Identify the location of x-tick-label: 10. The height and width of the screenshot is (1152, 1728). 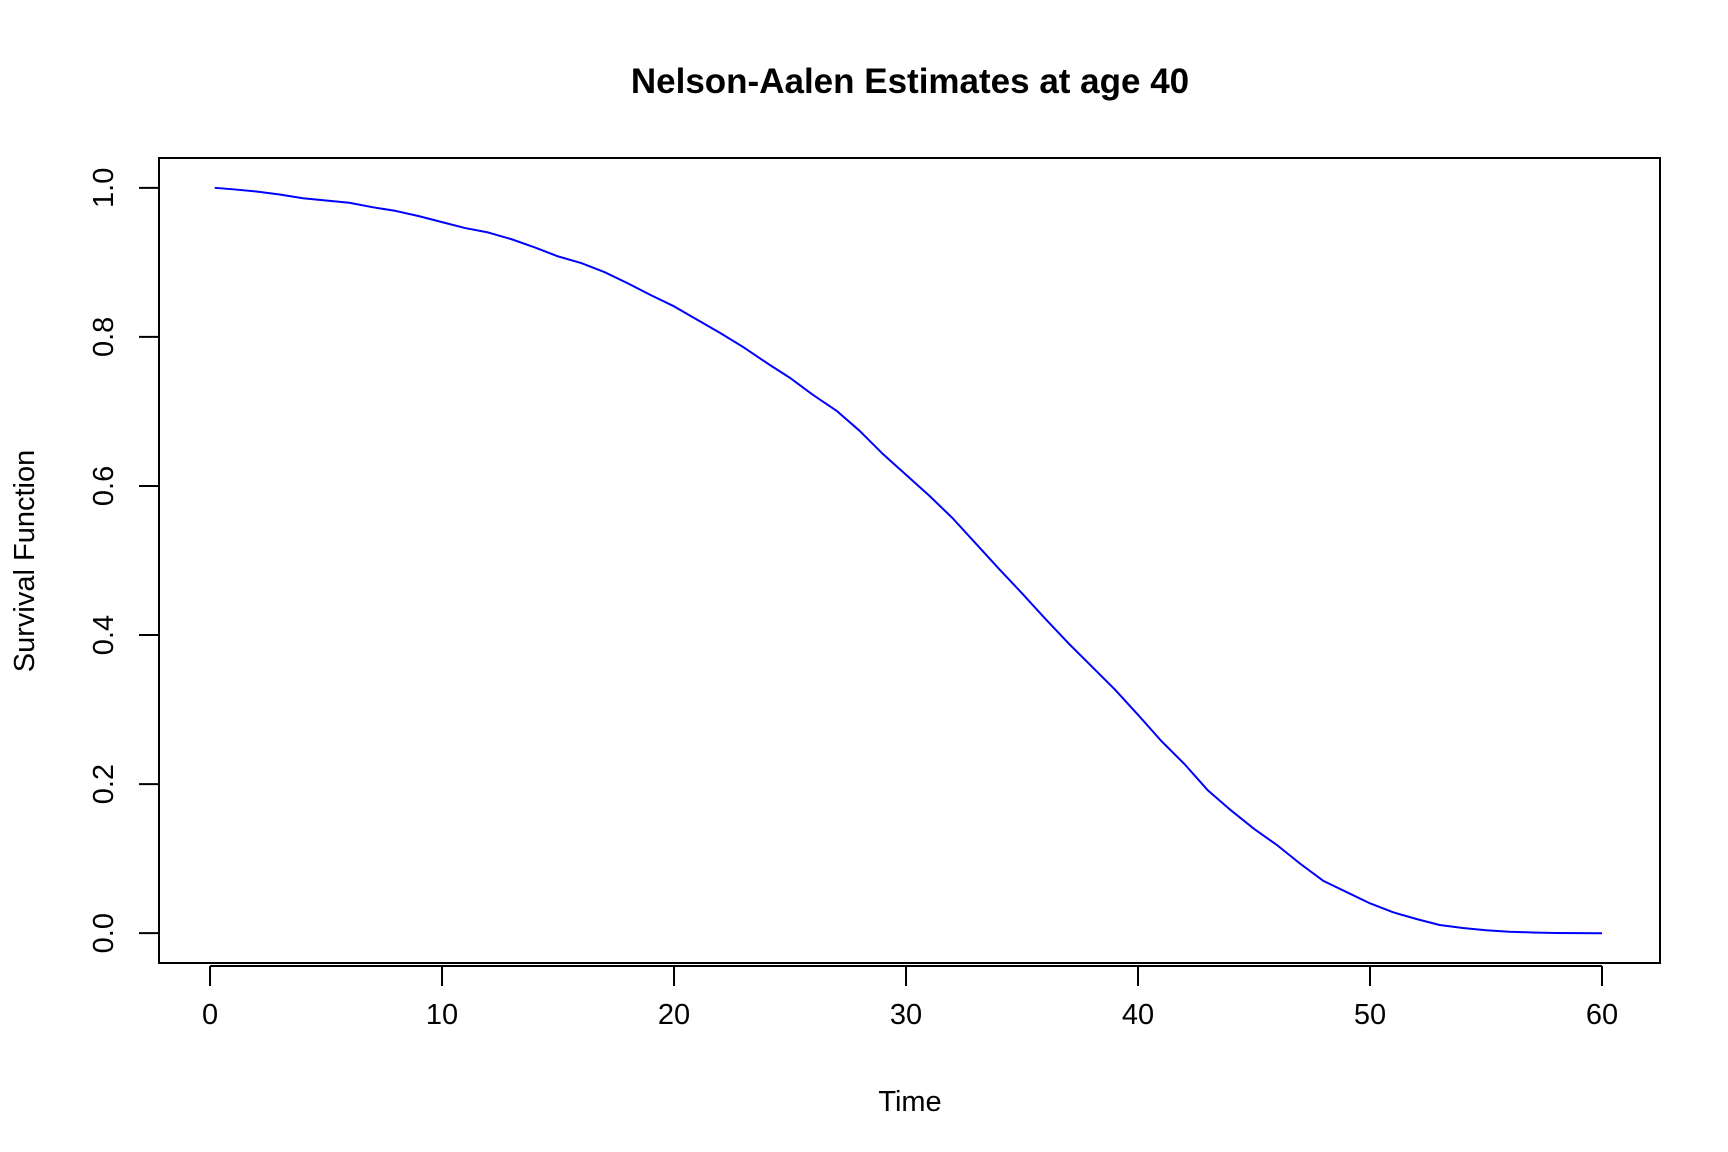
(442, 1015).